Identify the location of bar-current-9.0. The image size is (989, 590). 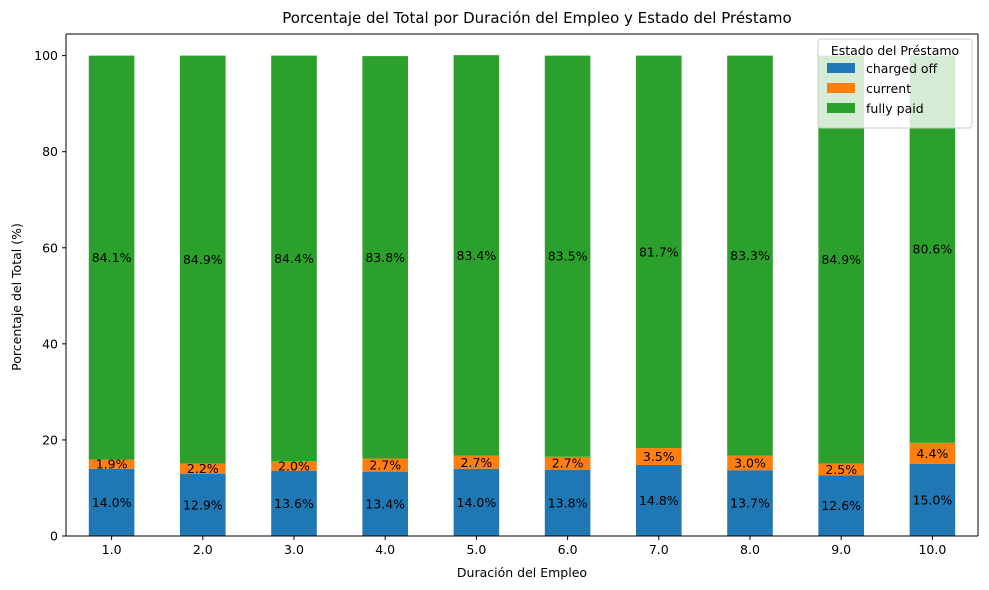
(841, 469).